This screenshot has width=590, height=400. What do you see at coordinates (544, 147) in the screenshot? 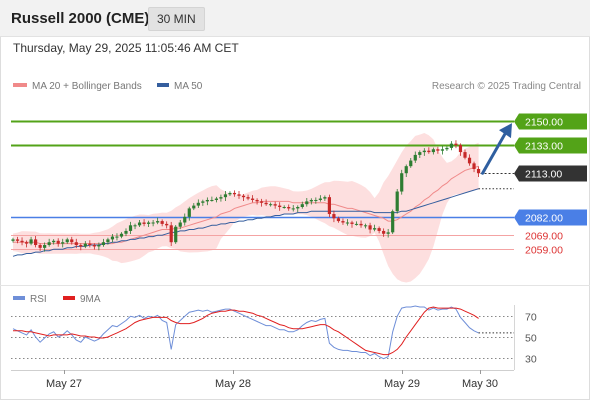
I see `level-label: 2133.00` at bounding box center [544, 147].